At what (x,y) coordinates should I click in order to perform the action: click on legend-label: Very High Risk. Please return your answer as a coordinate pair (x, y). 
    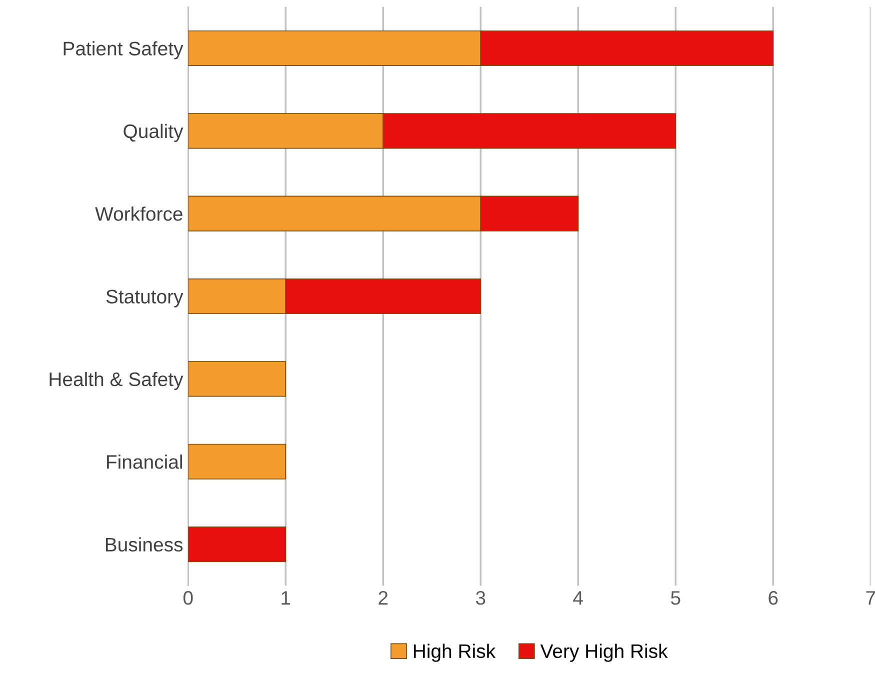
    Looking at the image, I should click on (604, 653).